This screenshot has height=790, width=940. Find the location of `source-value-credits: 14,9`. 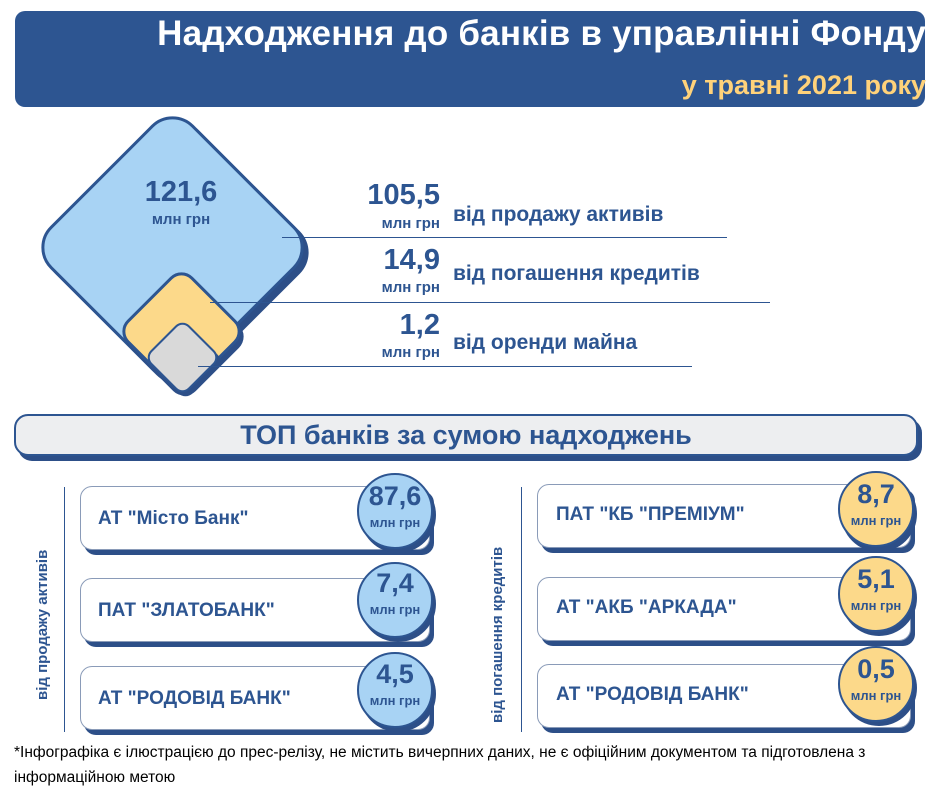

source-value-credits: 14,9 is located at coordinates (411, 260).